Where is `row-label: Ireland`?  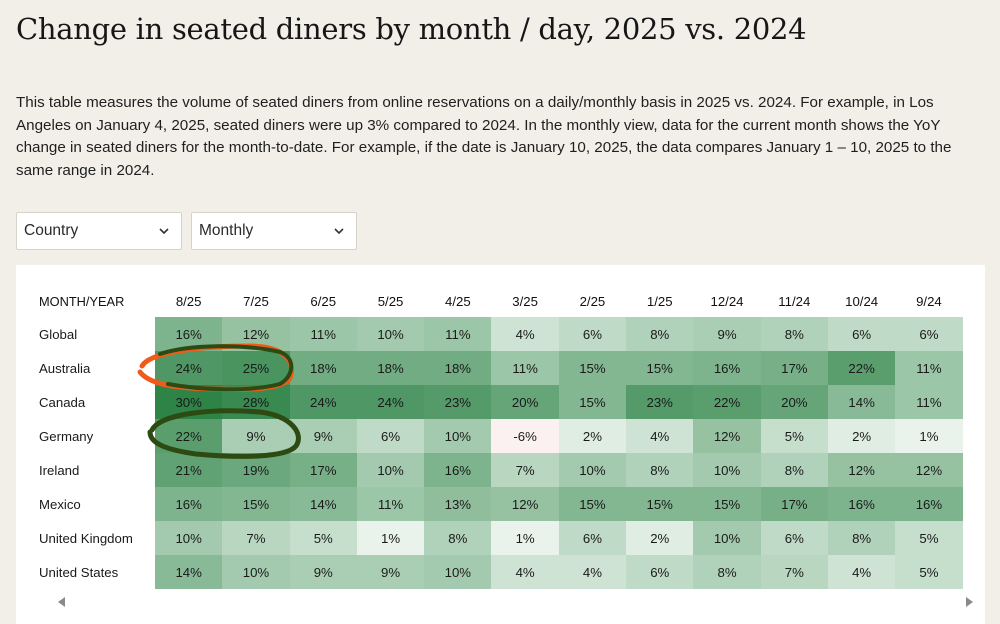
row-label: Ireland is located at coordinates (95, 470).